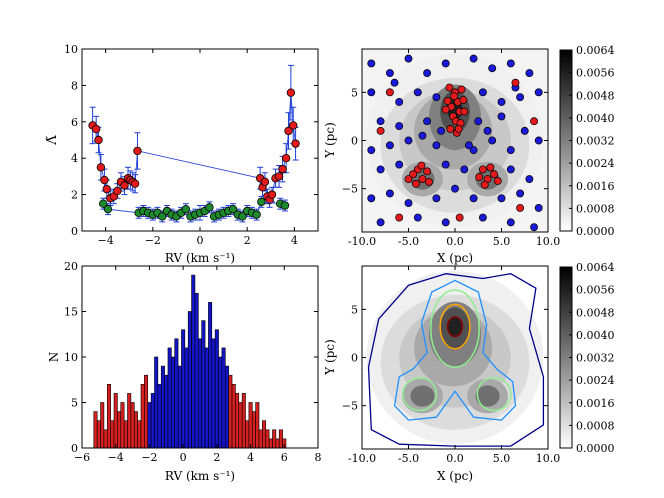  Describe the element at coordinates (455, 327) in the screenshot. I see `density-level` at that location.